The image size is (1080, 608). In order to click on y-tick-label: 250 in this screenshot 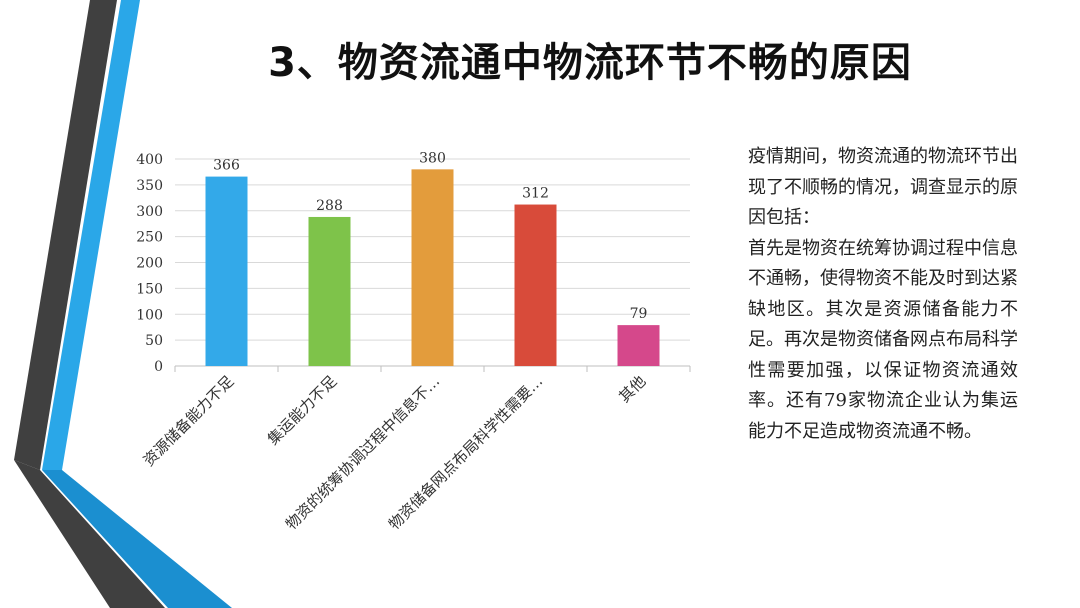, I will do `click(149, 238)`.